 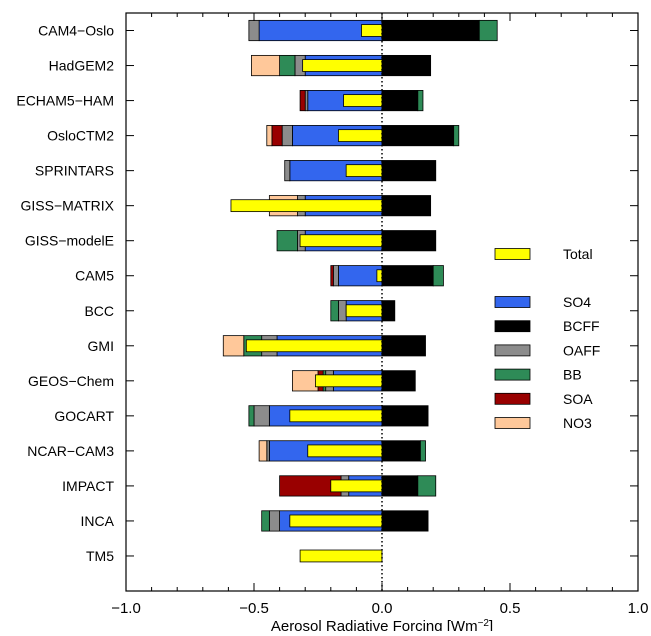 What do you see at coordinates (512, 326) in the screenshot?
I see `legend-swatch-bcff` at bounding box center [512, 326].